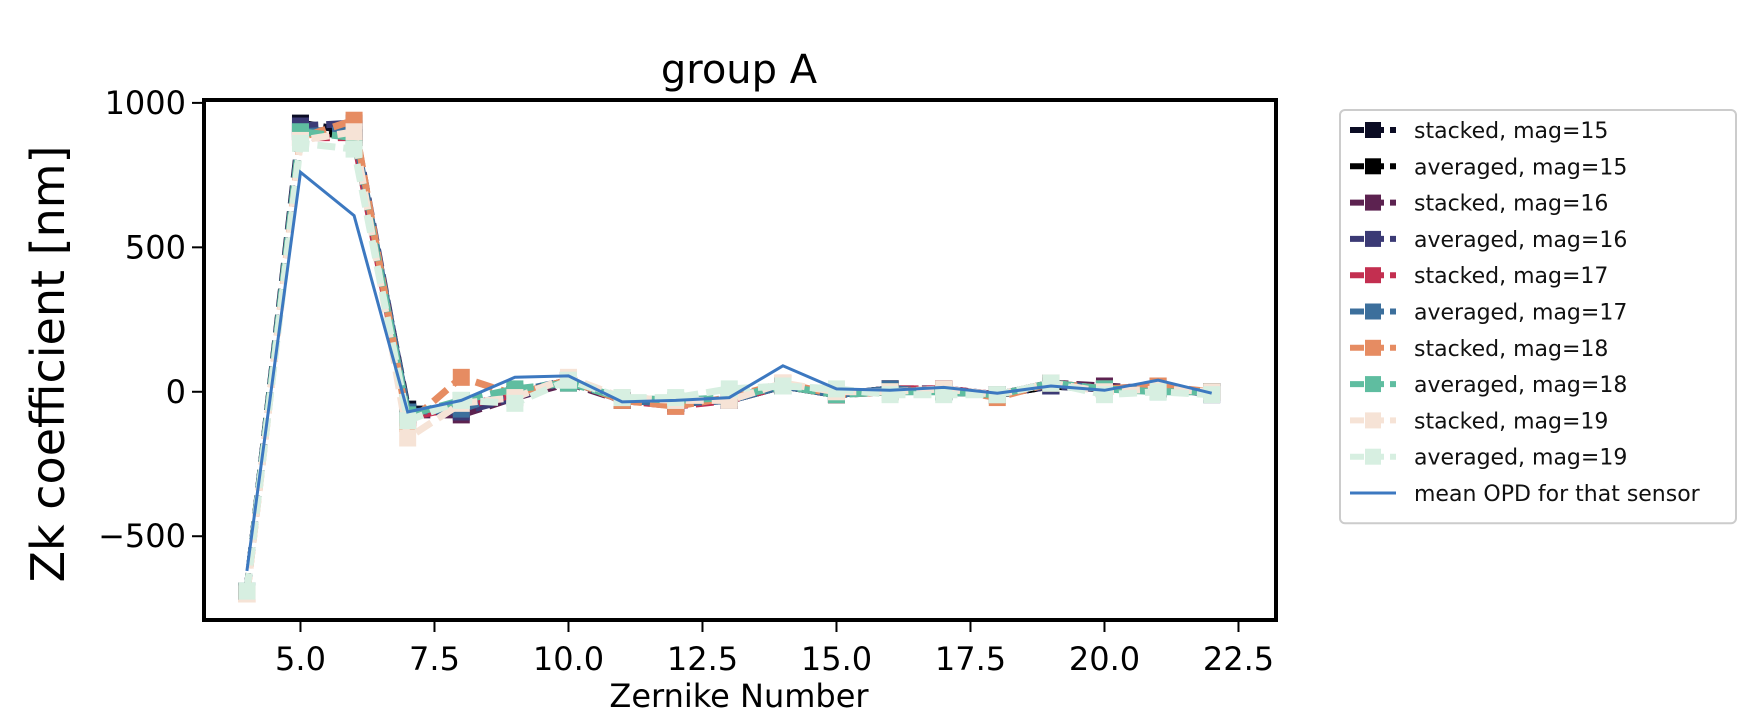  Describe the element at coordinates (176, 392) in the screenshot. I see `y-tick-label: 0` at that location.